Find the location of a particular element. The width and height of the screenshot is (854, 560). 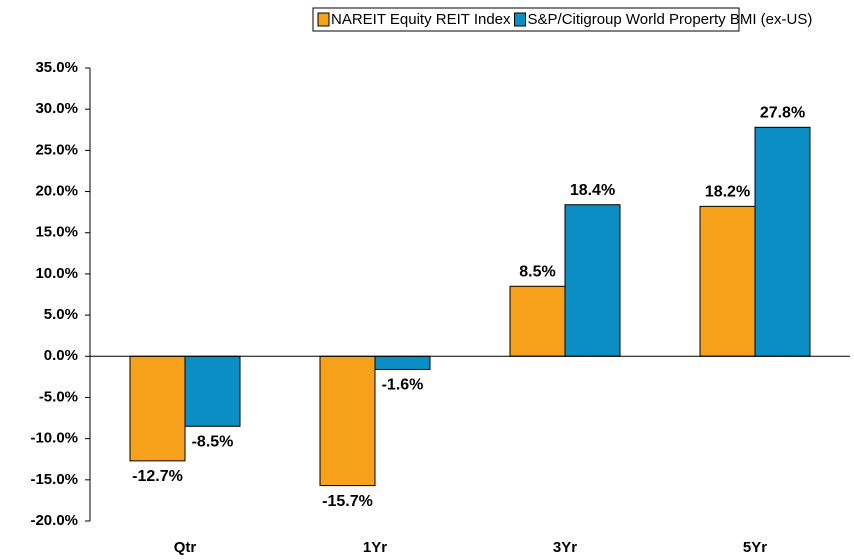

x-tick-label: Qtr is located at coordinates (185, 547).